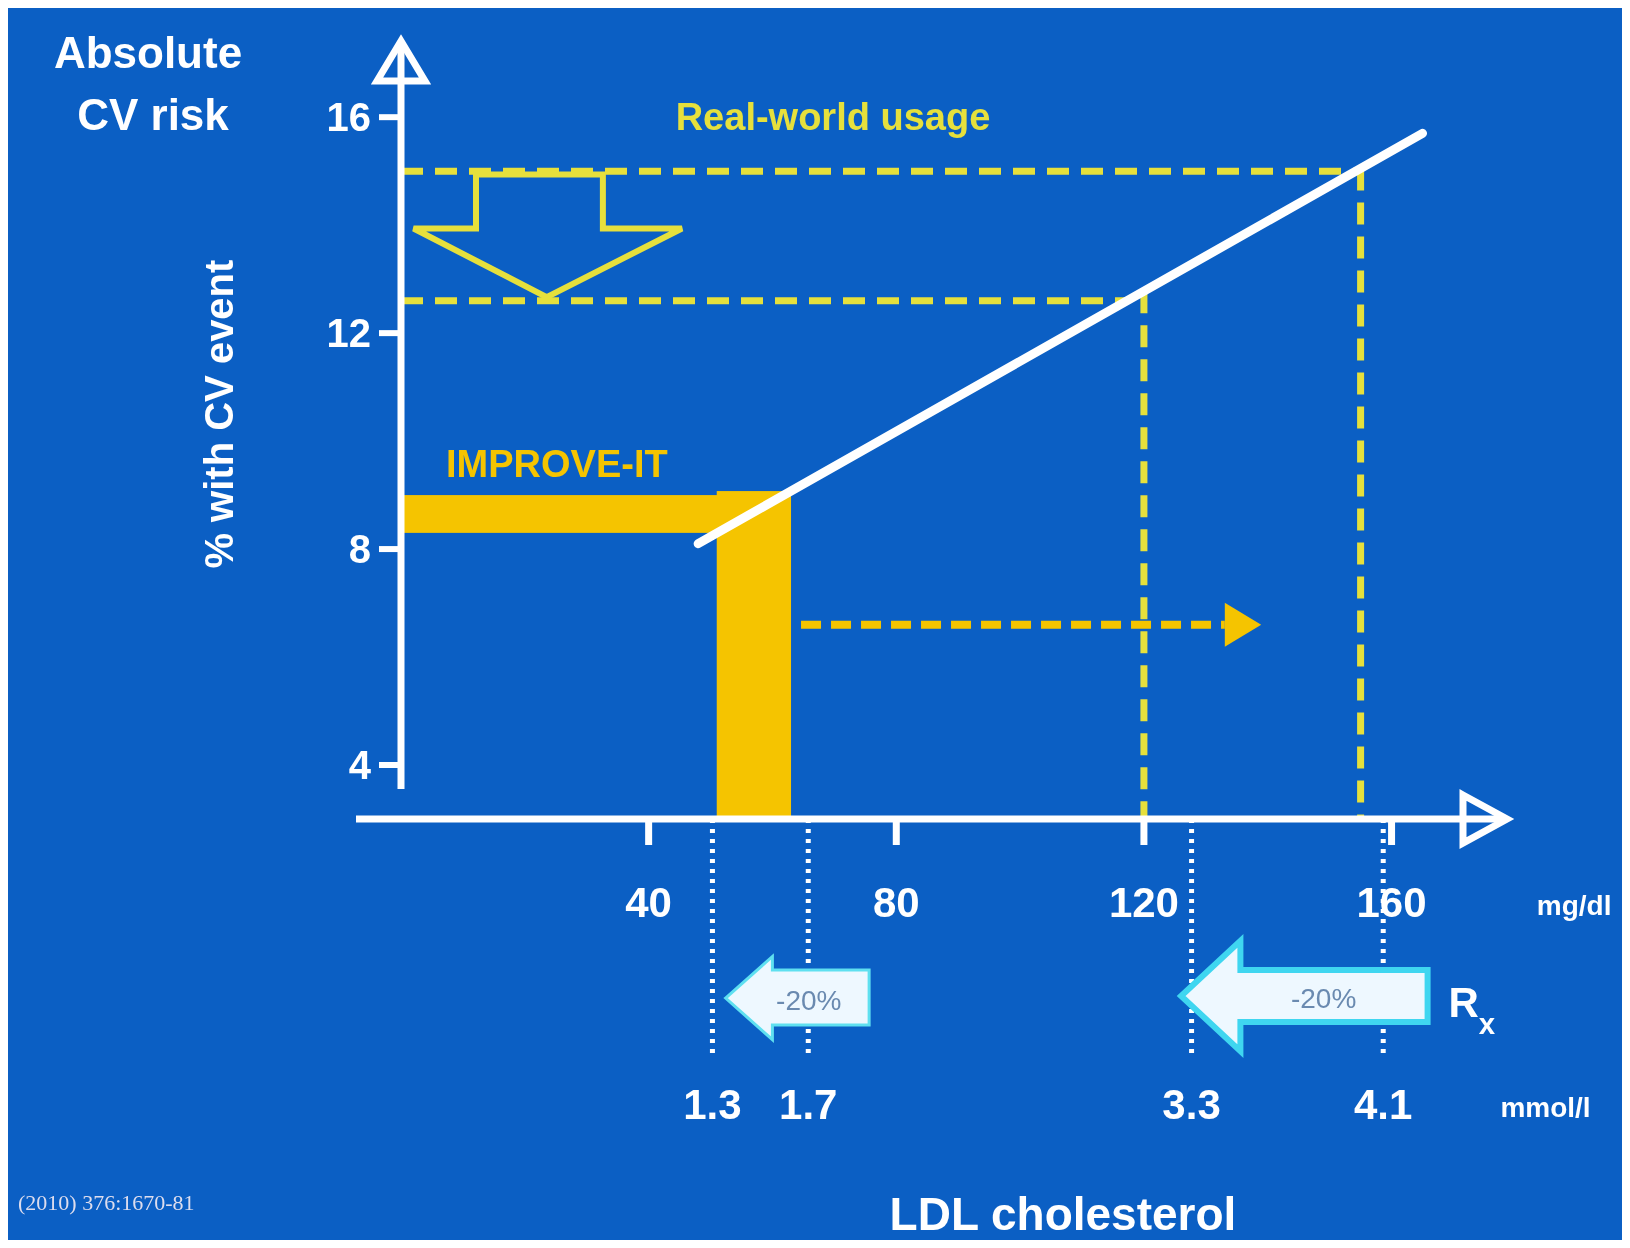 The image size is (1630, 1248). What do you see at coordinates (648, 902) in the screenshot?
I see `x-tick-label: 40` at bounding box center [648, 902].